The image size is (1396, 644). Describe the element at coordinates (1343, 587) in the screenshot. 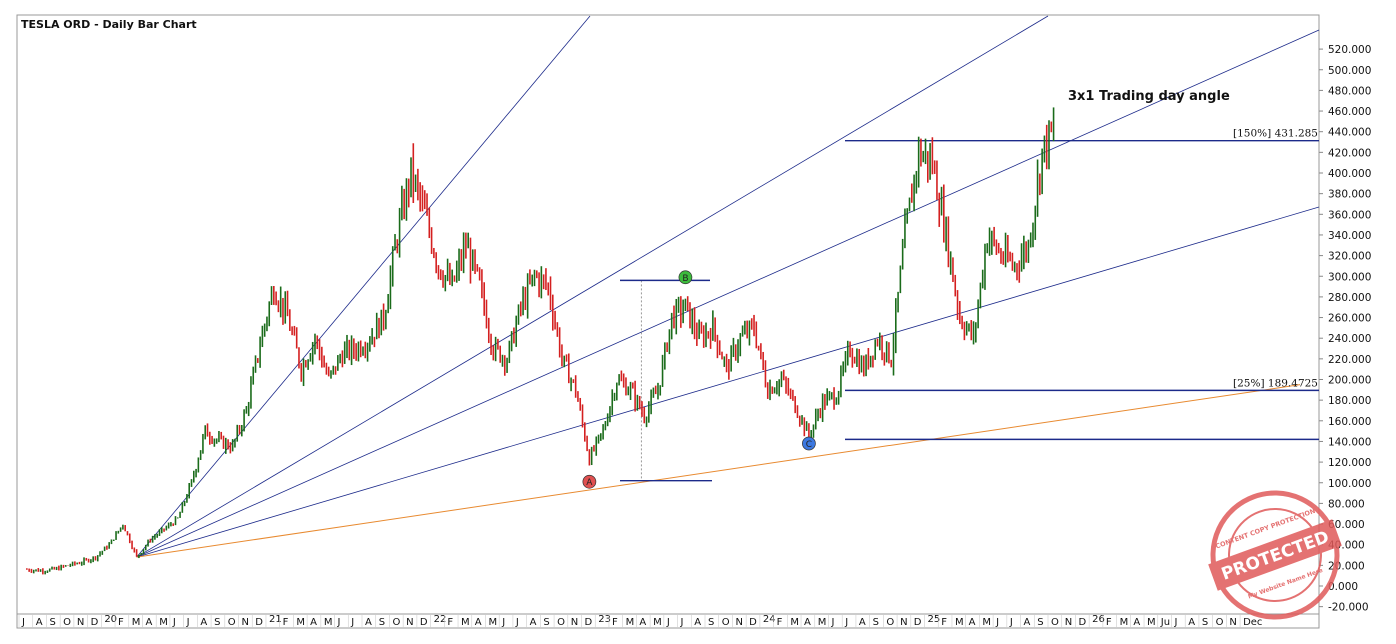

I see `y-tick-label: 0.000` at that location.